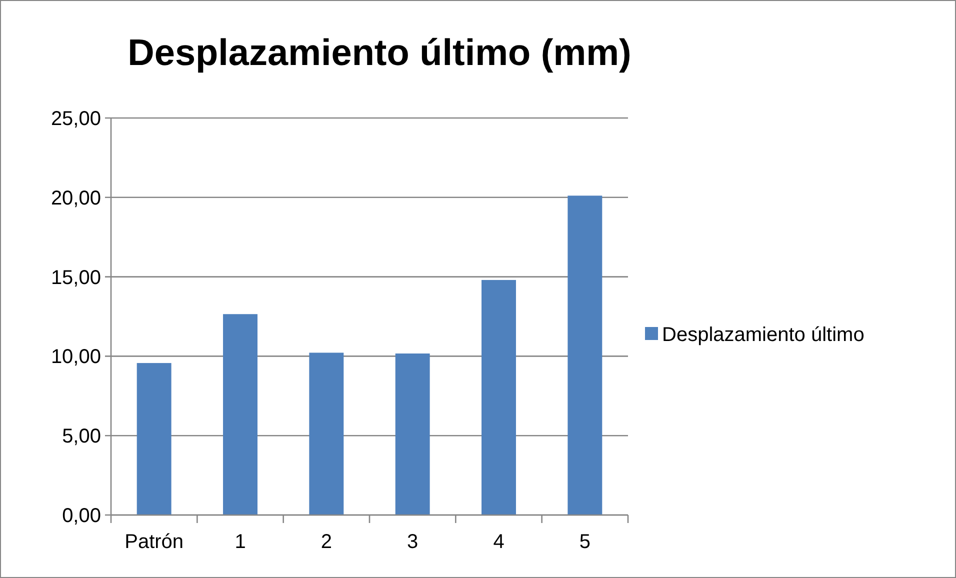 This screenshot has width=956, height=578. Describe the element at coordinates (584, 542) in the screenshot. I see `x-tick-label: 5` at that location.